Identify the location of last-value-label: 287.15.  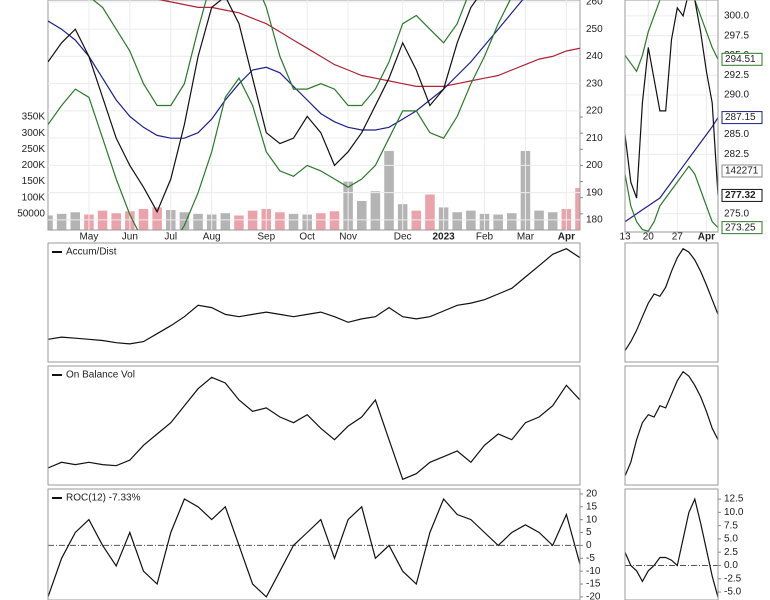
(740, 117).